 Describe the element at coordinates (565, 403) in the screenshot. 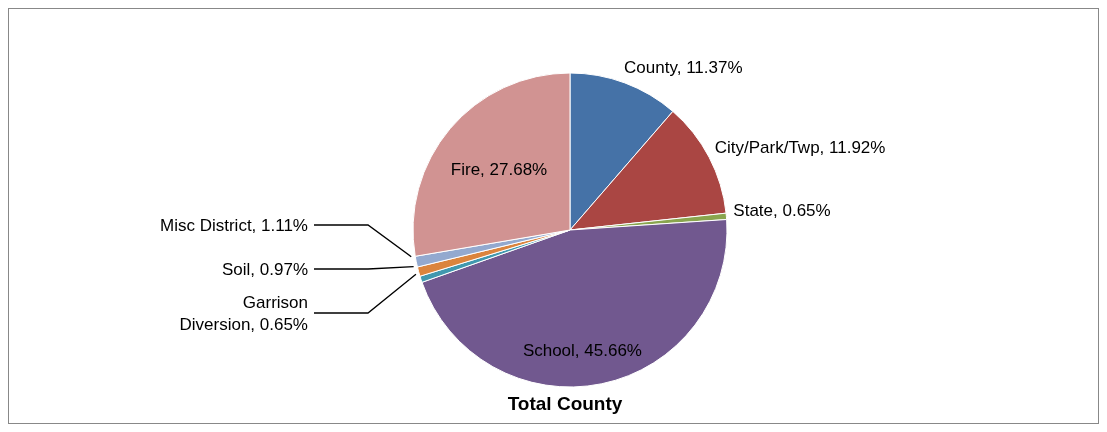

I see `text: Total County` at that location.